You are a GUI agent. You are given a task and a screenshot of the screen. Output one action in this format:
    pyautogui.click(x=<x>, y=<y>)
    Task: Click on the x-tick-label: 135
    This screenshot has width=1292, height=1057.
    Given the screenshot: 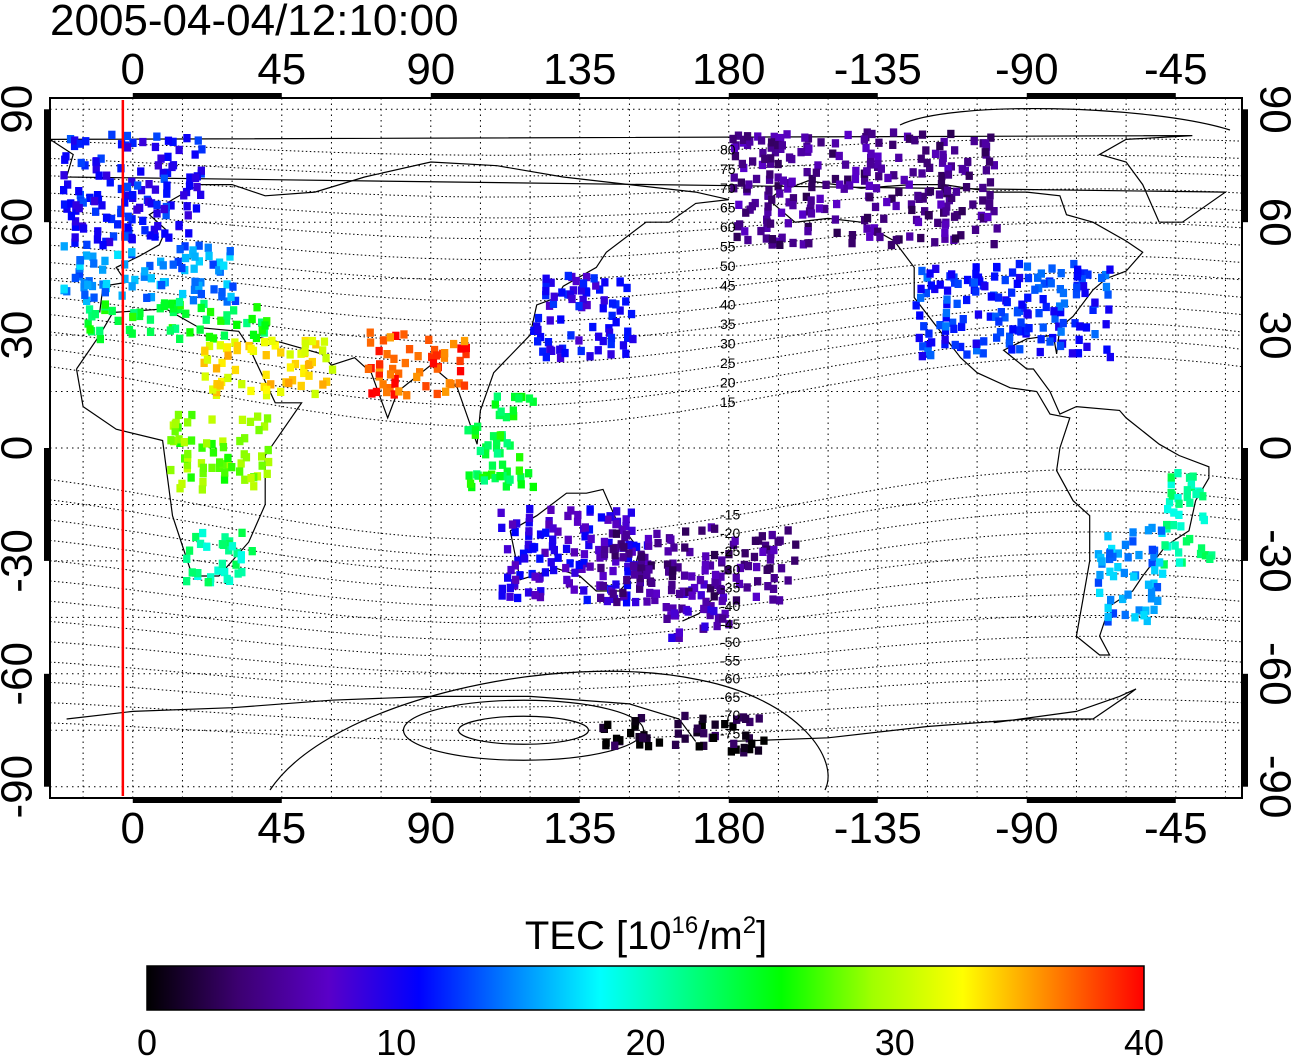 What is the action you would take?
    pyautogui.click(x=579, y=69)
    